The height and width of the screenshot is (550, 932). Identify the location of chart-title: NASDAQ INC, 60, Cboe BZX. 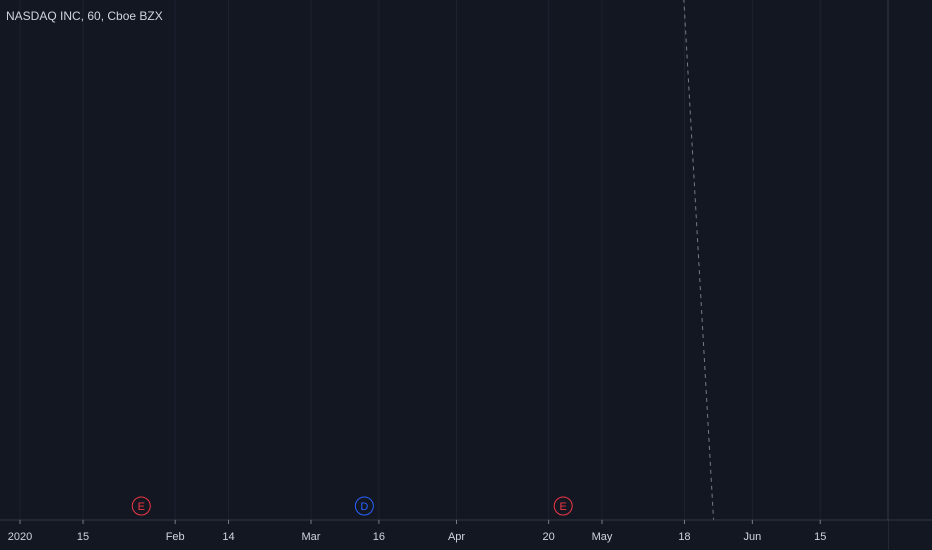
(84, 16).